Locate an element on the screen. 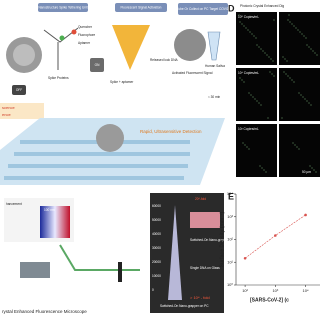 This screenshot has width=320, height=320. label: Quencher is located at coordinates (85, 27).